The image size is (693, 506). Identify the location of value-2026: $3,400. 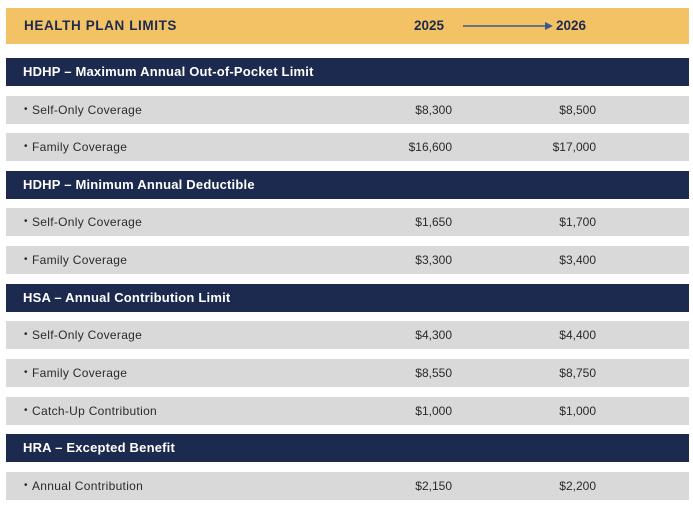
(577, 260).